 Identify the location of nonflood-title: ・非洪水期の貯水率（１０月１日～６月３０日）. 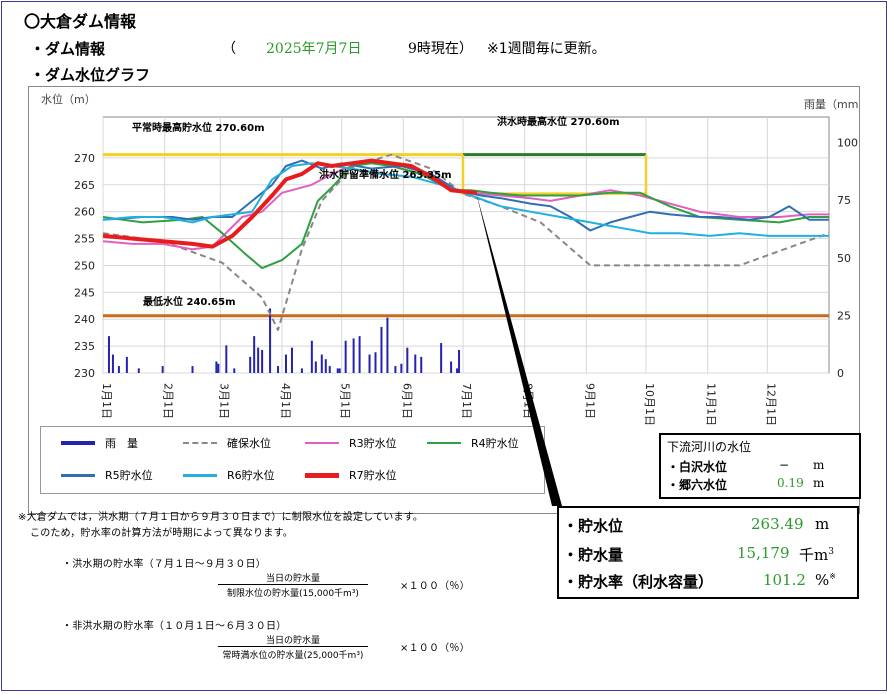
(174, 626).